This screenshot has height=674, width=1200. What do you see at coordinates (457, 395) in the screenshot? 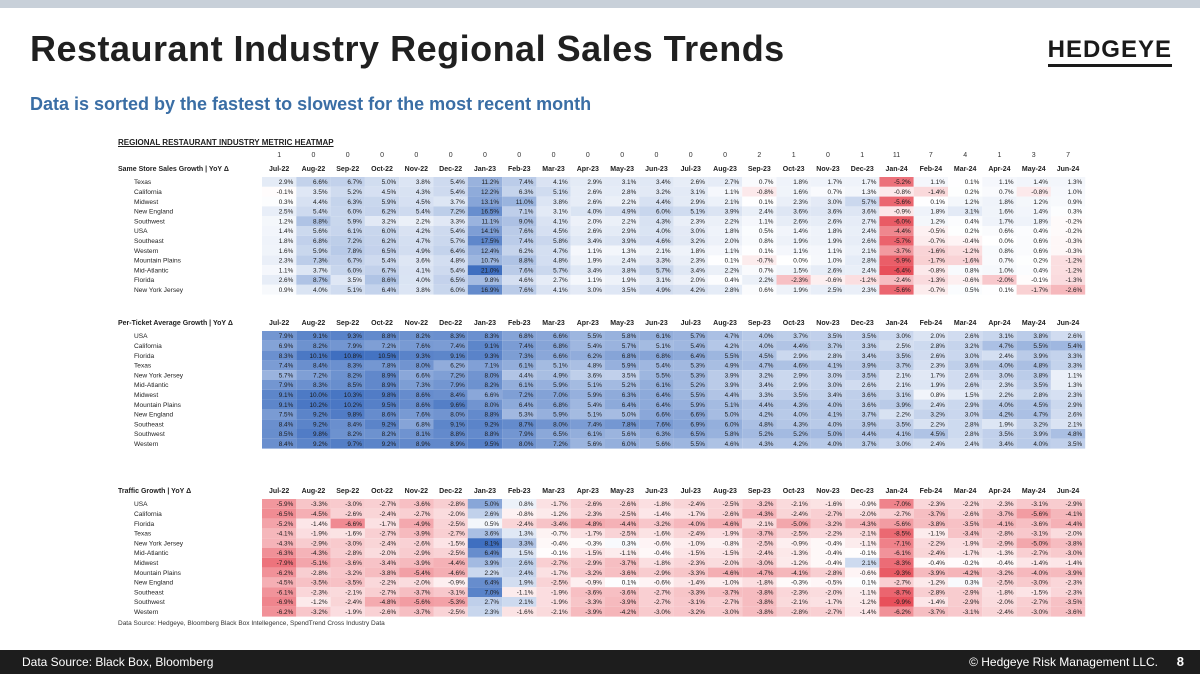
I see `cell-value: 8.4%` at bounding box center [457, 395].